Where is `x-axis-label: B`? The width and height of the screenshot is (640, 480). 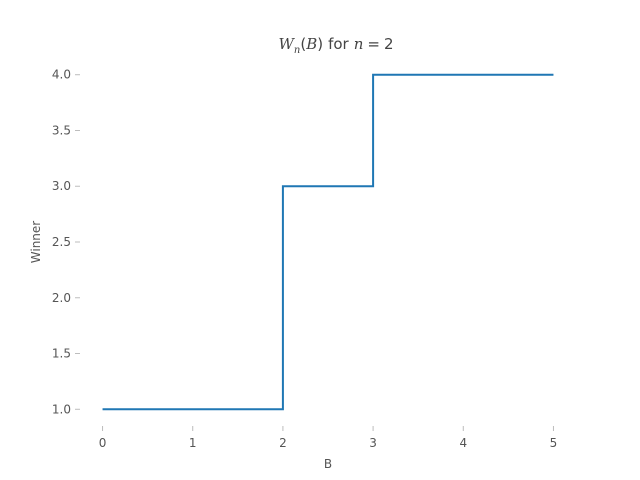
x-axis-label: B is located at coordinates (328, 464).